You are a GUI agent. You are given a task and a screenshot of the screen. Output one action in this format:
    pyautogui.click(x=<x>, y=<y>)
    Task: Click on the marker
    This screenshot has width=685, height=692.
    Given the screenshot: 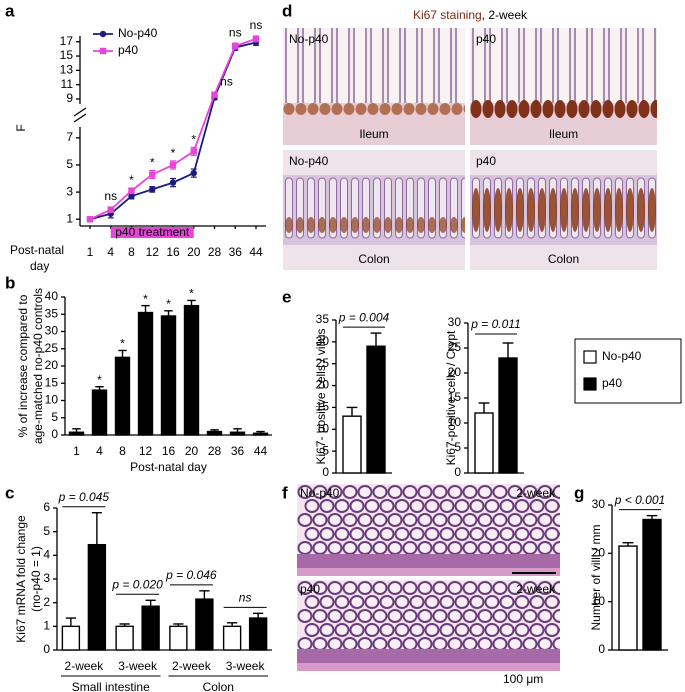 What is the action you would take?
    pyautogui.click(x=152, y=189)
    